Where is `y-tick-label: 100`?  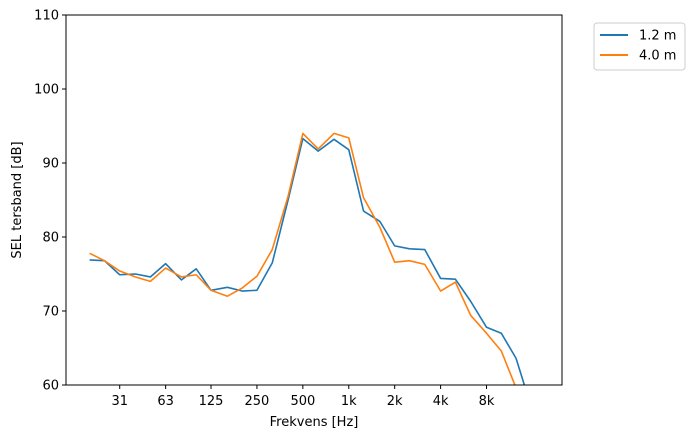 y-tick-label: 100 is located at coordinates (46, 90).